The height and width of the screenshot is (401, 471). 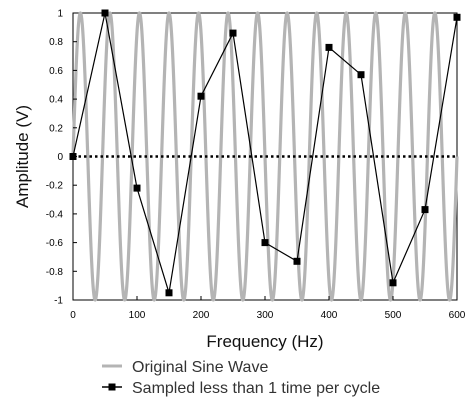 I want to click on x-tick-label: 600, so click(x=457, y=315).